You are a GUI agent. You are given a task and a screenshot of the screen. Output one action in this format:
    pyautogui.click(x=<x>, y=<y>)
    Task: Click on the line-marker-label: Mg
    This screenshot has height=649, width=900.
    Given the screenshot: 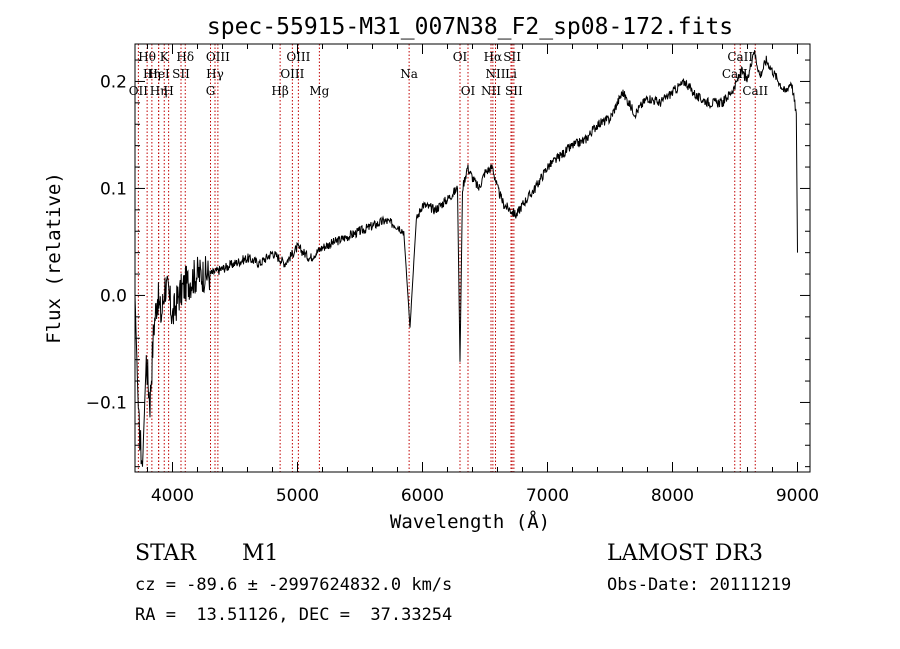 What is the action you would take?
    pyautogui.click(x=319, y=91)
    